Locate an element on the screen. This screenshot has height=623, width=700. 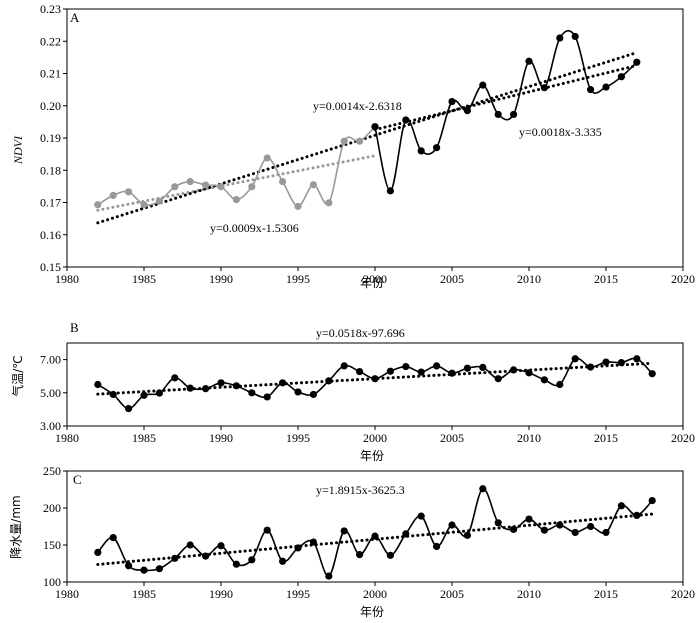
panel-b-series-0-line is located at coordinates (375, 383).